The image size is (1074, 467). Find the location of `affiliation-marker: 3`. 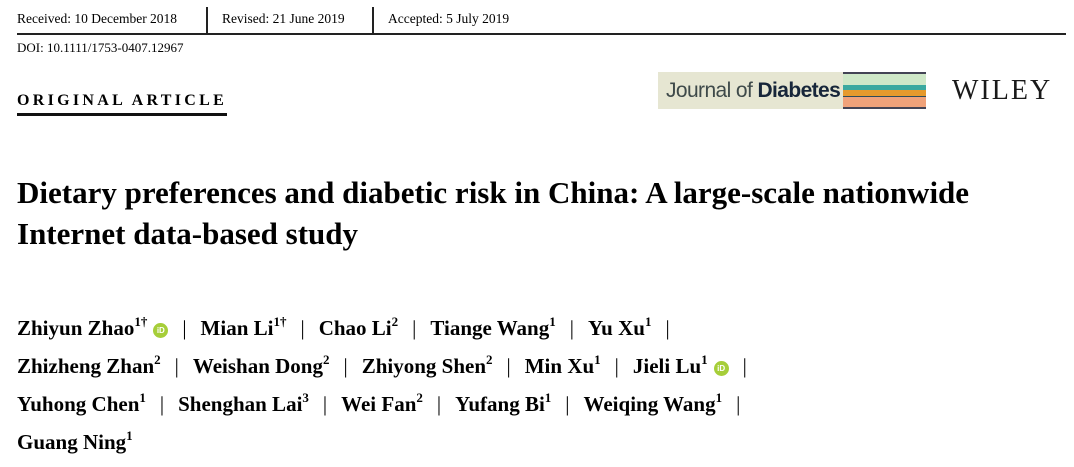

affiliation-marker: 3 is located at coordinates (305, 397).